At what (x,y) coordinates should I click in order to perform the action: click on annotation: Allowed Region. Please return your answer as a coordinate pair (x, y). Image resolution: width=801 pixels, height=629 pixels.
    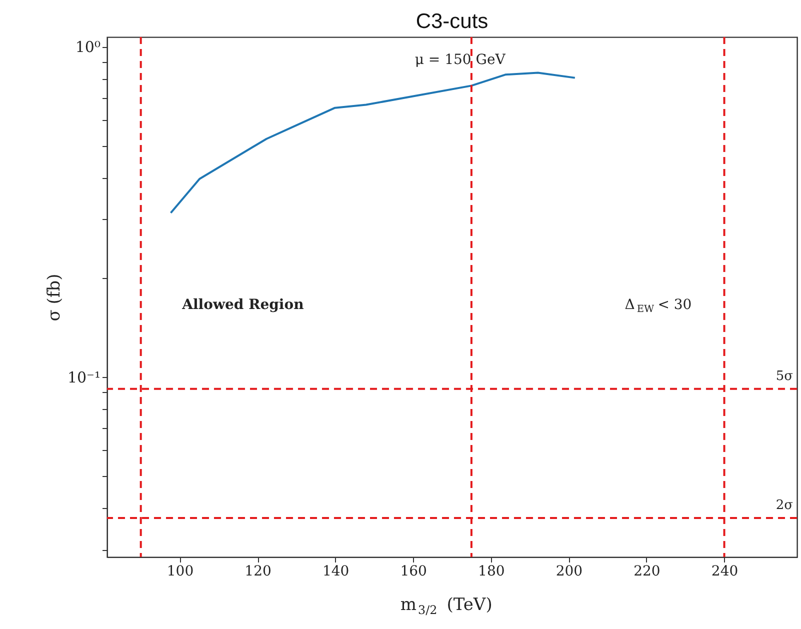
    Looking at the image, I should click on (242, 305).